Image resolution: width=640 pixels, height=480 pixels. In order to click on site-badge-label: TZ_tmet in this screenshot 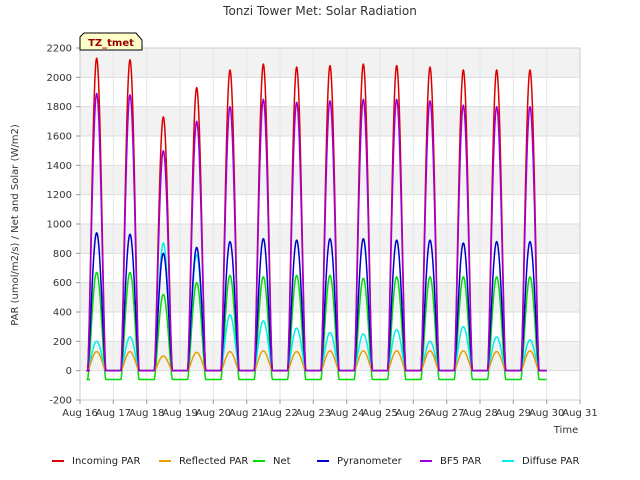, I will do `click(111, 43)`.